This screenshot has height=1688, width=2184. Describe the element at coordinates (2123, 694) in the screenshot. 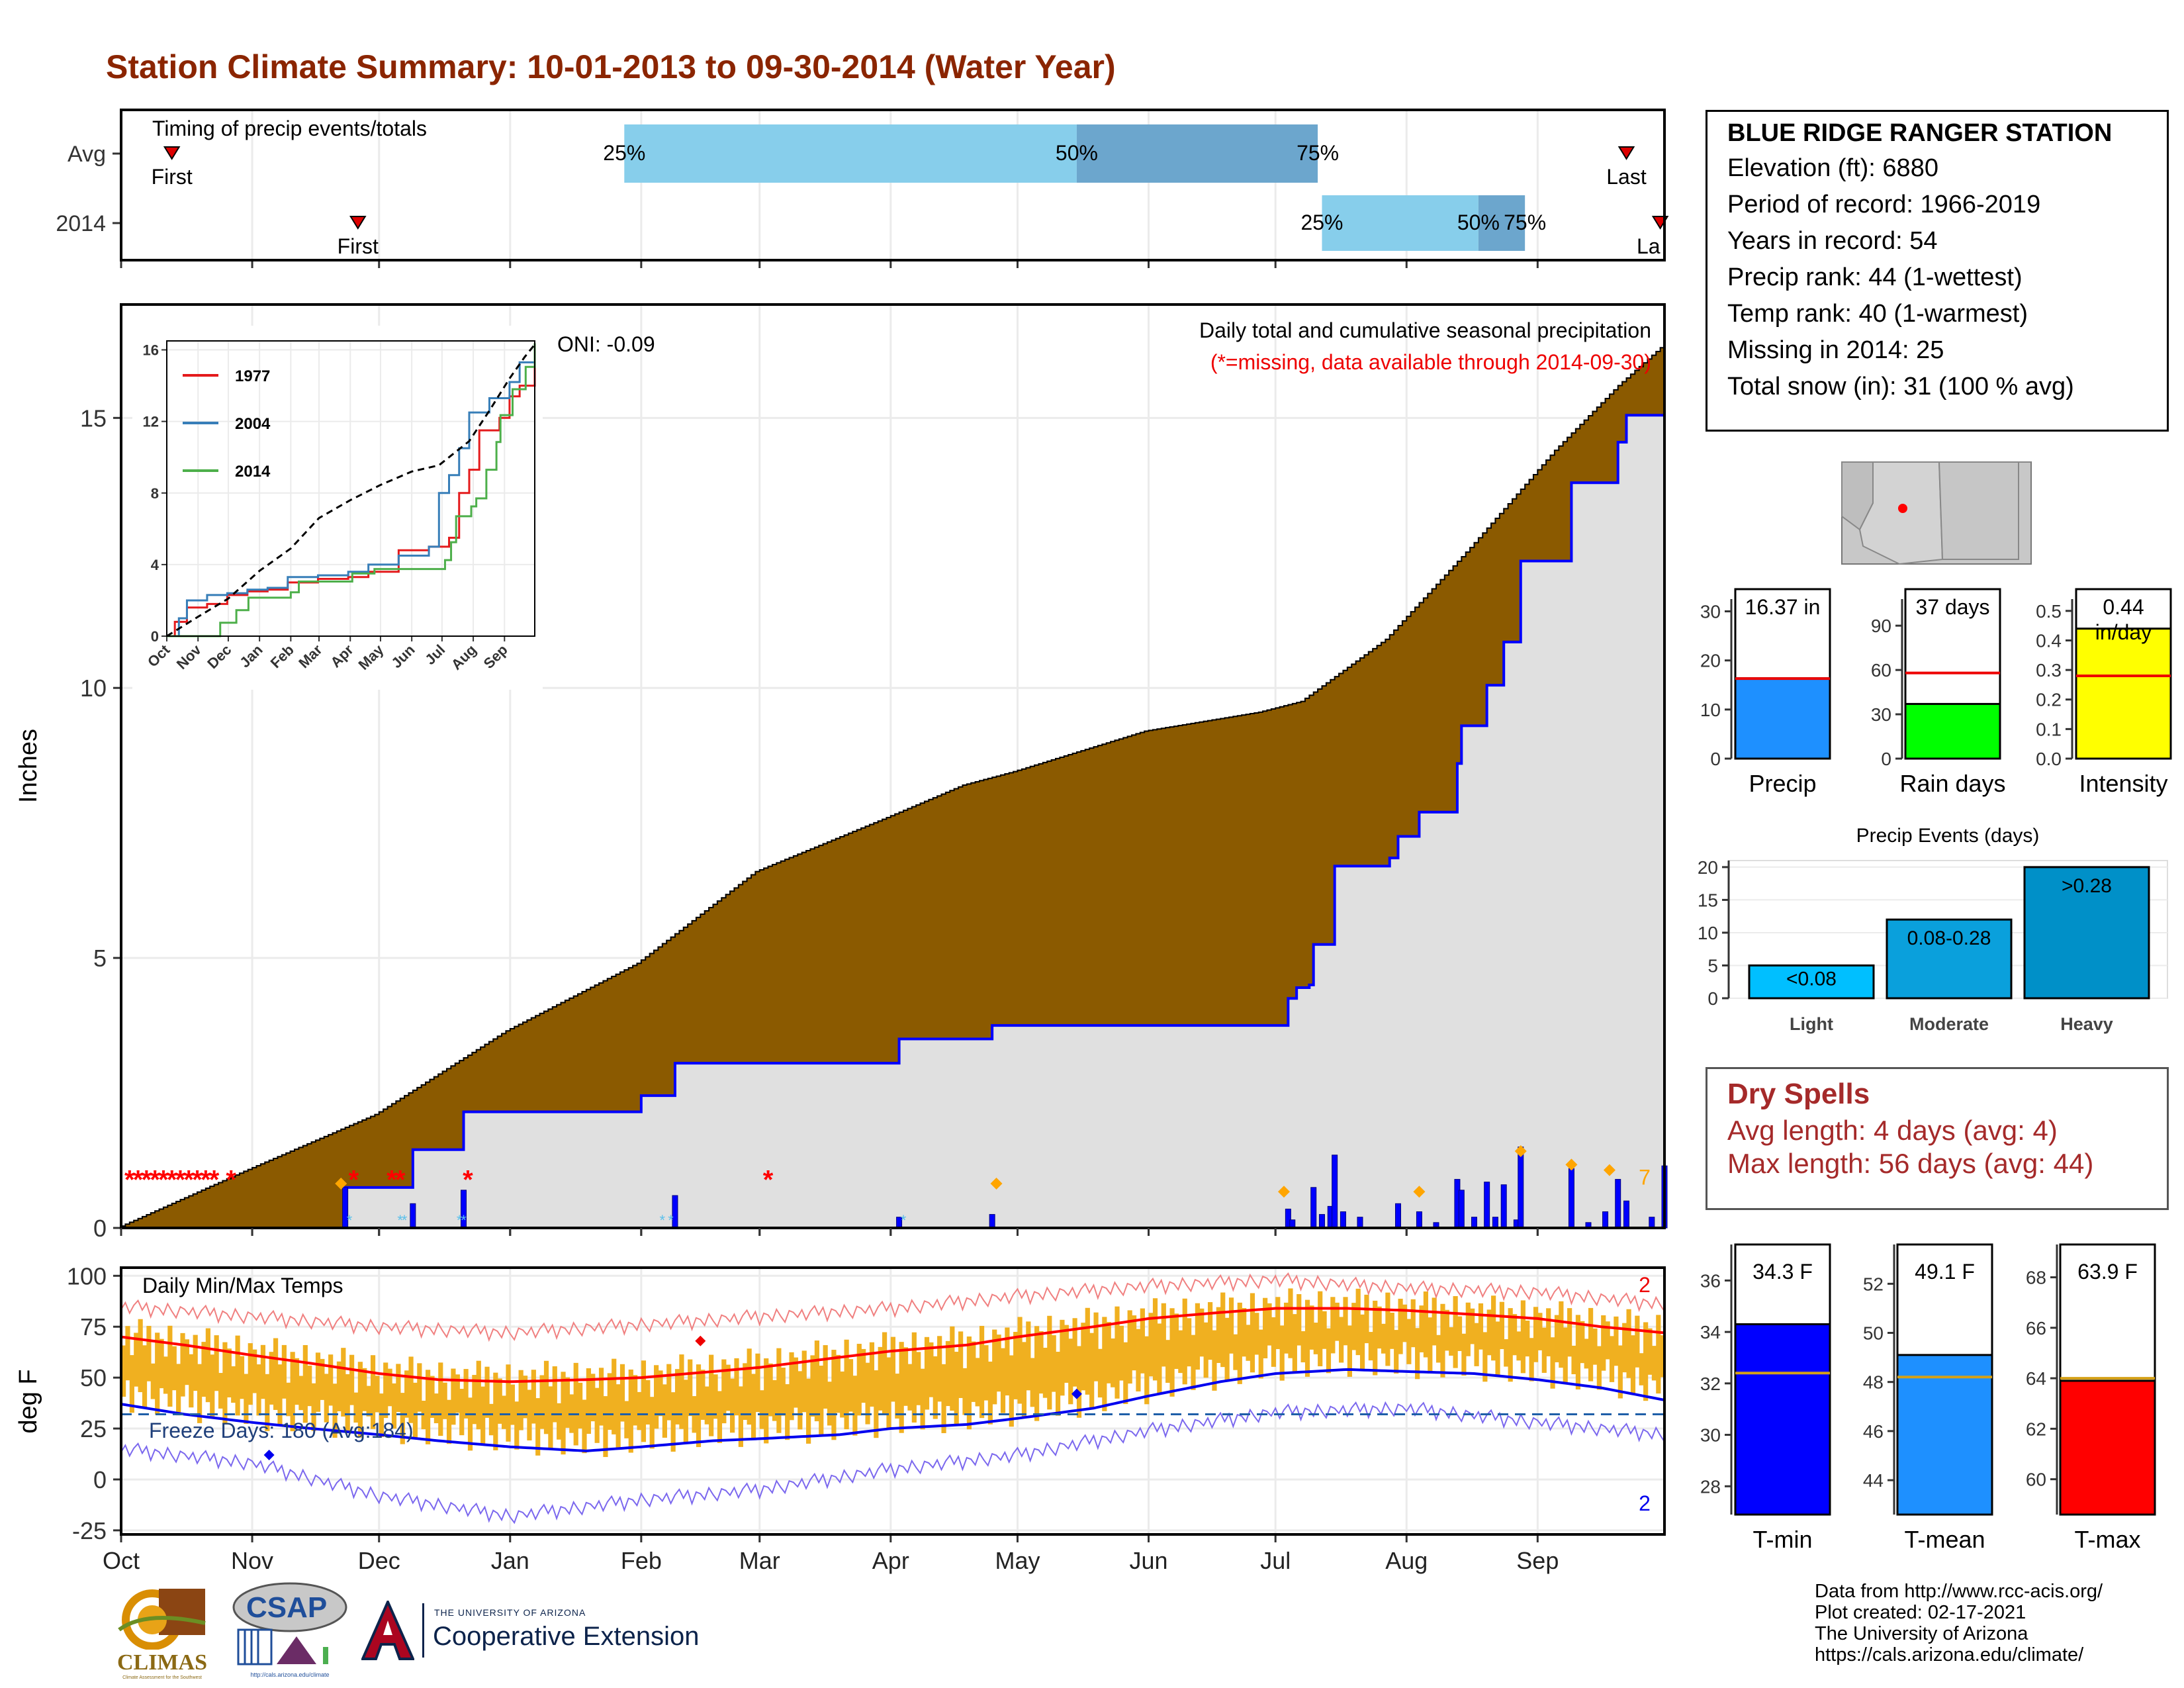

I see `panel-value-bar` at that location.